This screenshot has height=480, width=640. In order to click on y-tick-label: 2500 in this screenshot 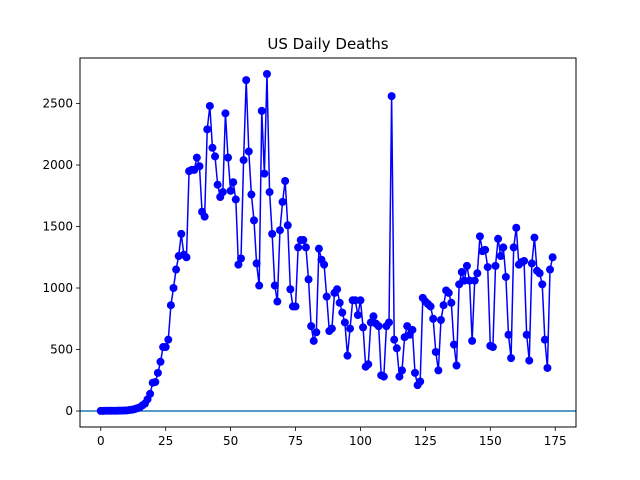, I will do `click(57, 104)`.